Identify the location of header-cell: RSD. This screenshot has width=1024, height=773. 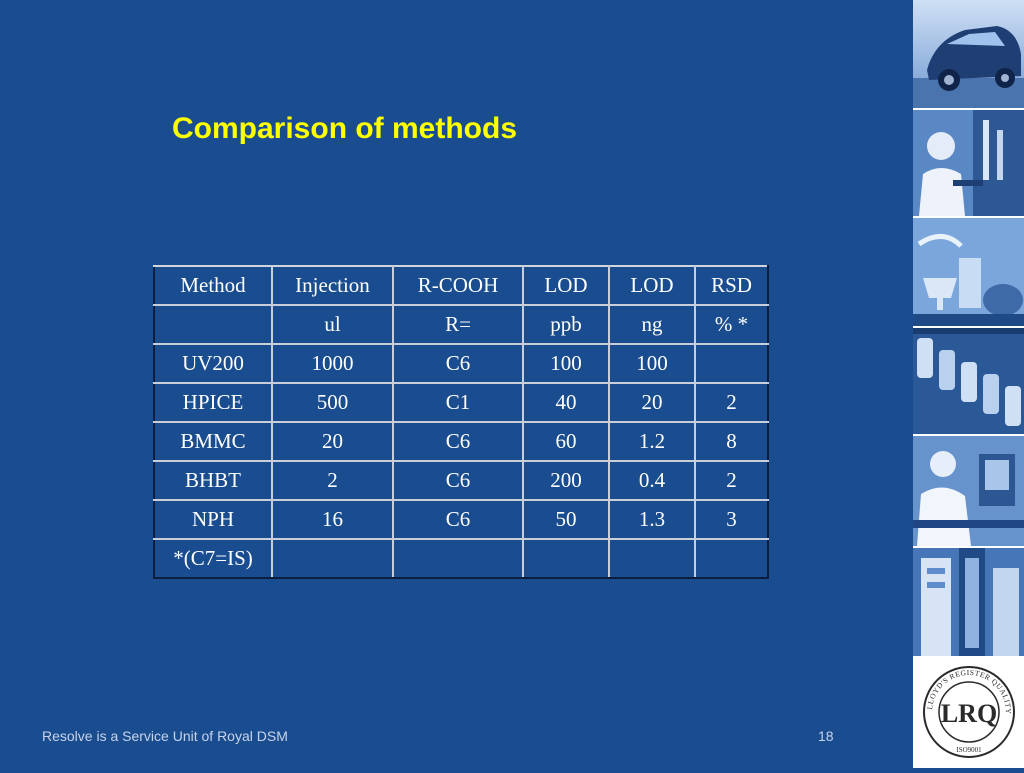
(731, 285).